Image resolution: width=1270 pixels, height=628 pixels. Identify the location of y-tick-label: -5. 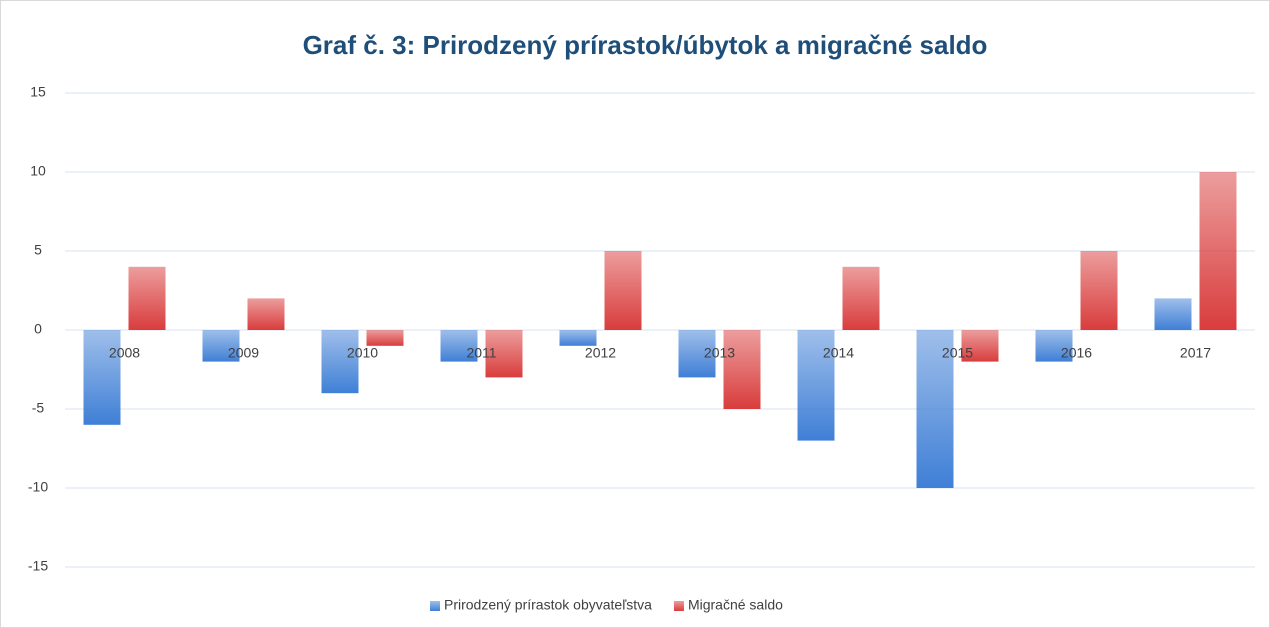
(38, 408).